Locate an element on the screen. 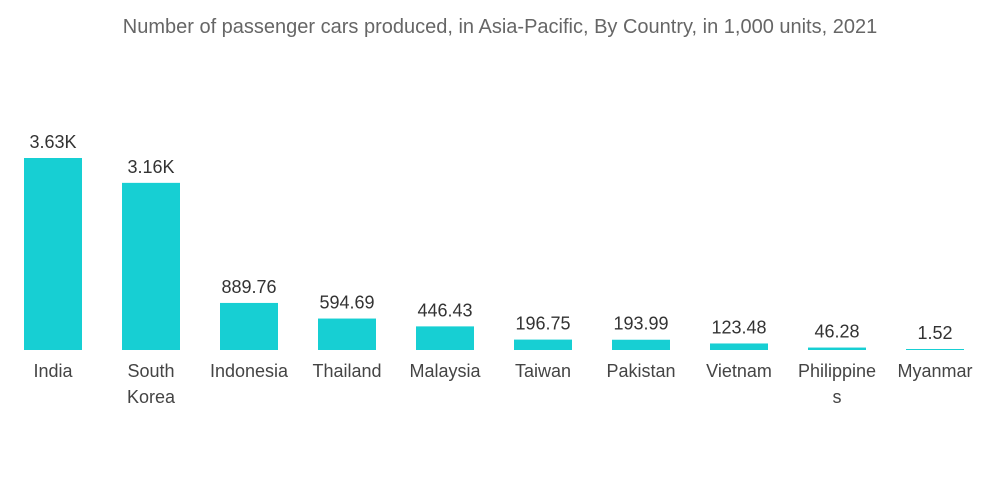  bar-indonesia is located at coordinates (249, 326).